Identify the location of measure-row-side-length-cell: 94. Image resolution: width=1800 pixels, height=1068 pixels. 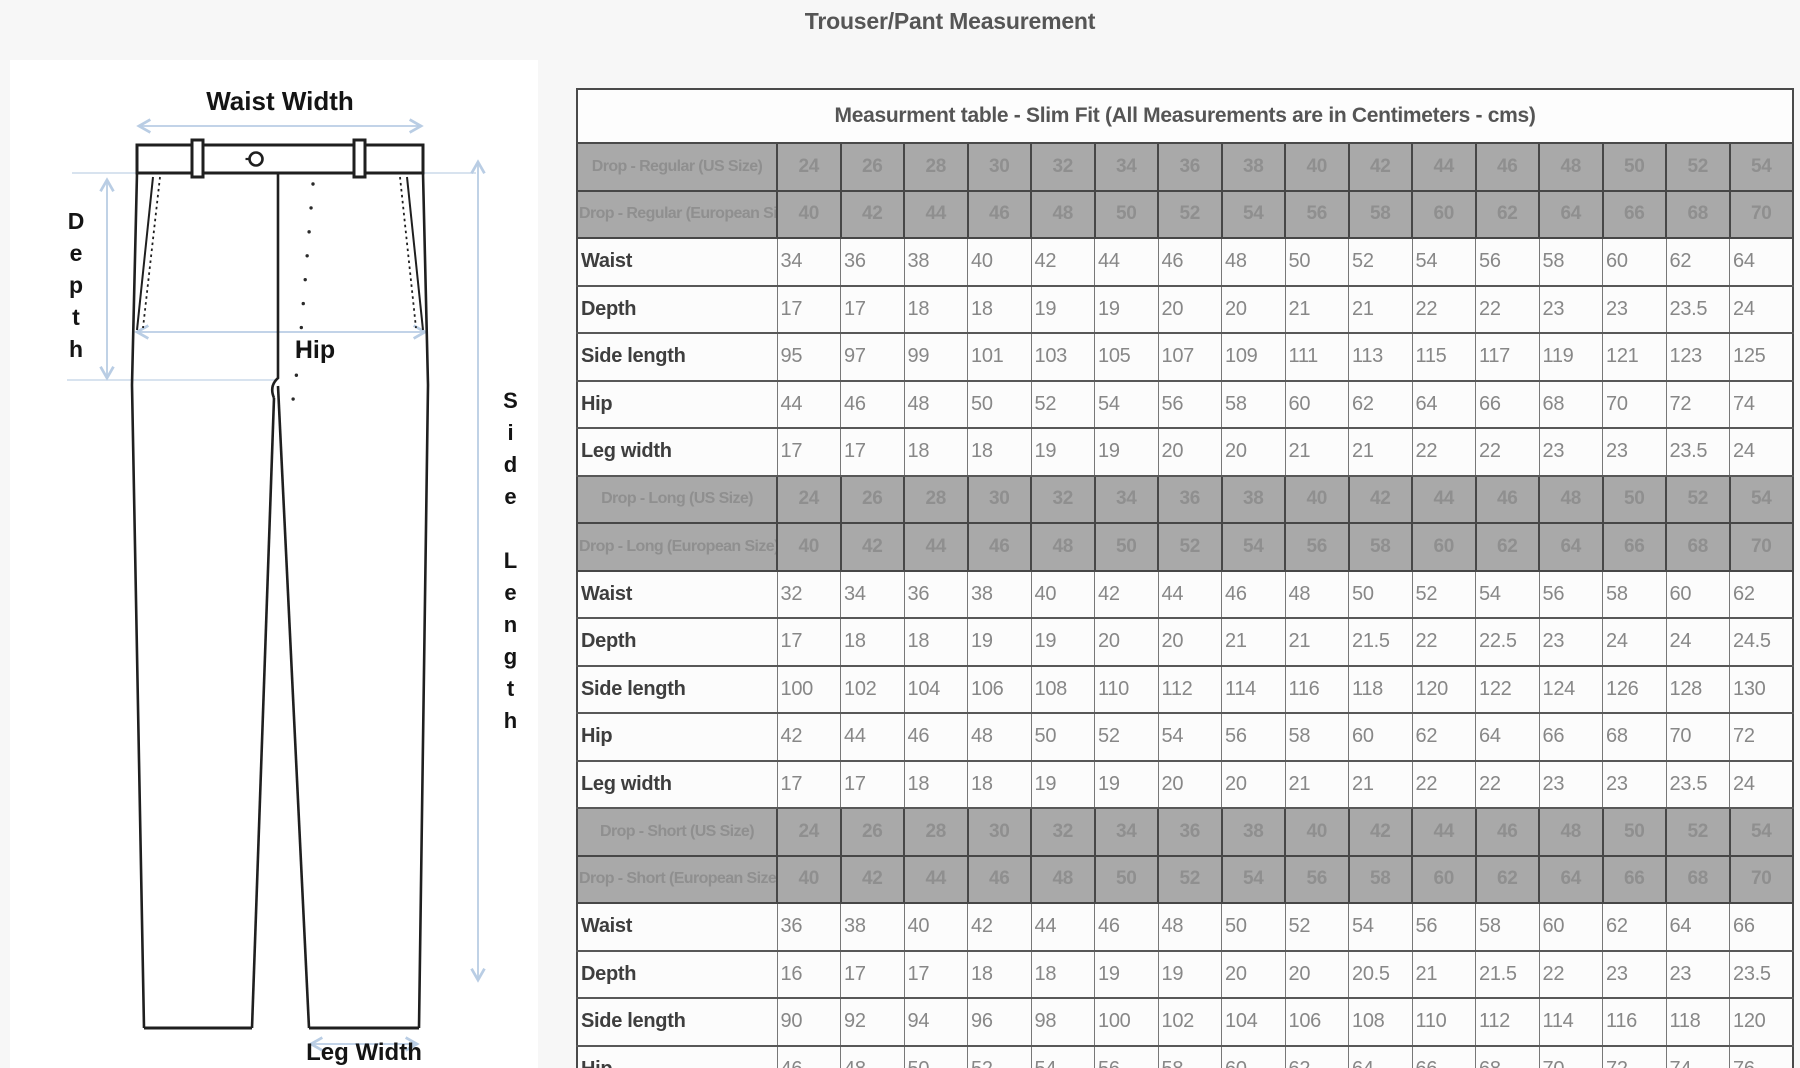
(935, 1022).